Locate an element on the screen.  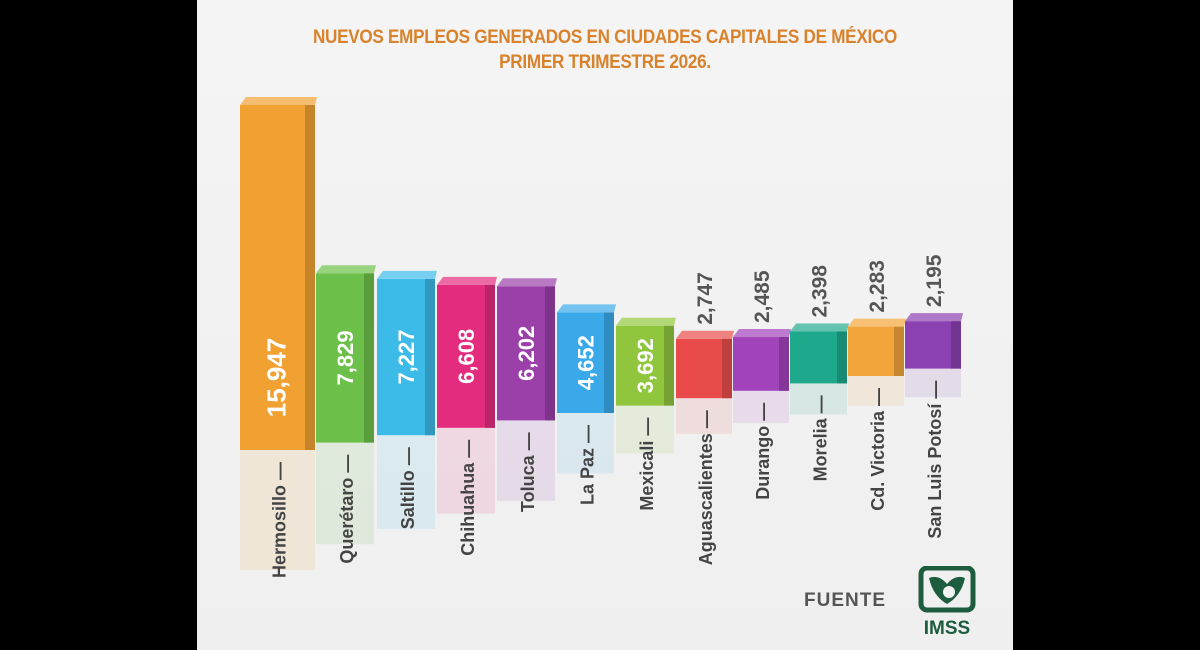
value-label: 7,829 is located at coordinates (345, 357).